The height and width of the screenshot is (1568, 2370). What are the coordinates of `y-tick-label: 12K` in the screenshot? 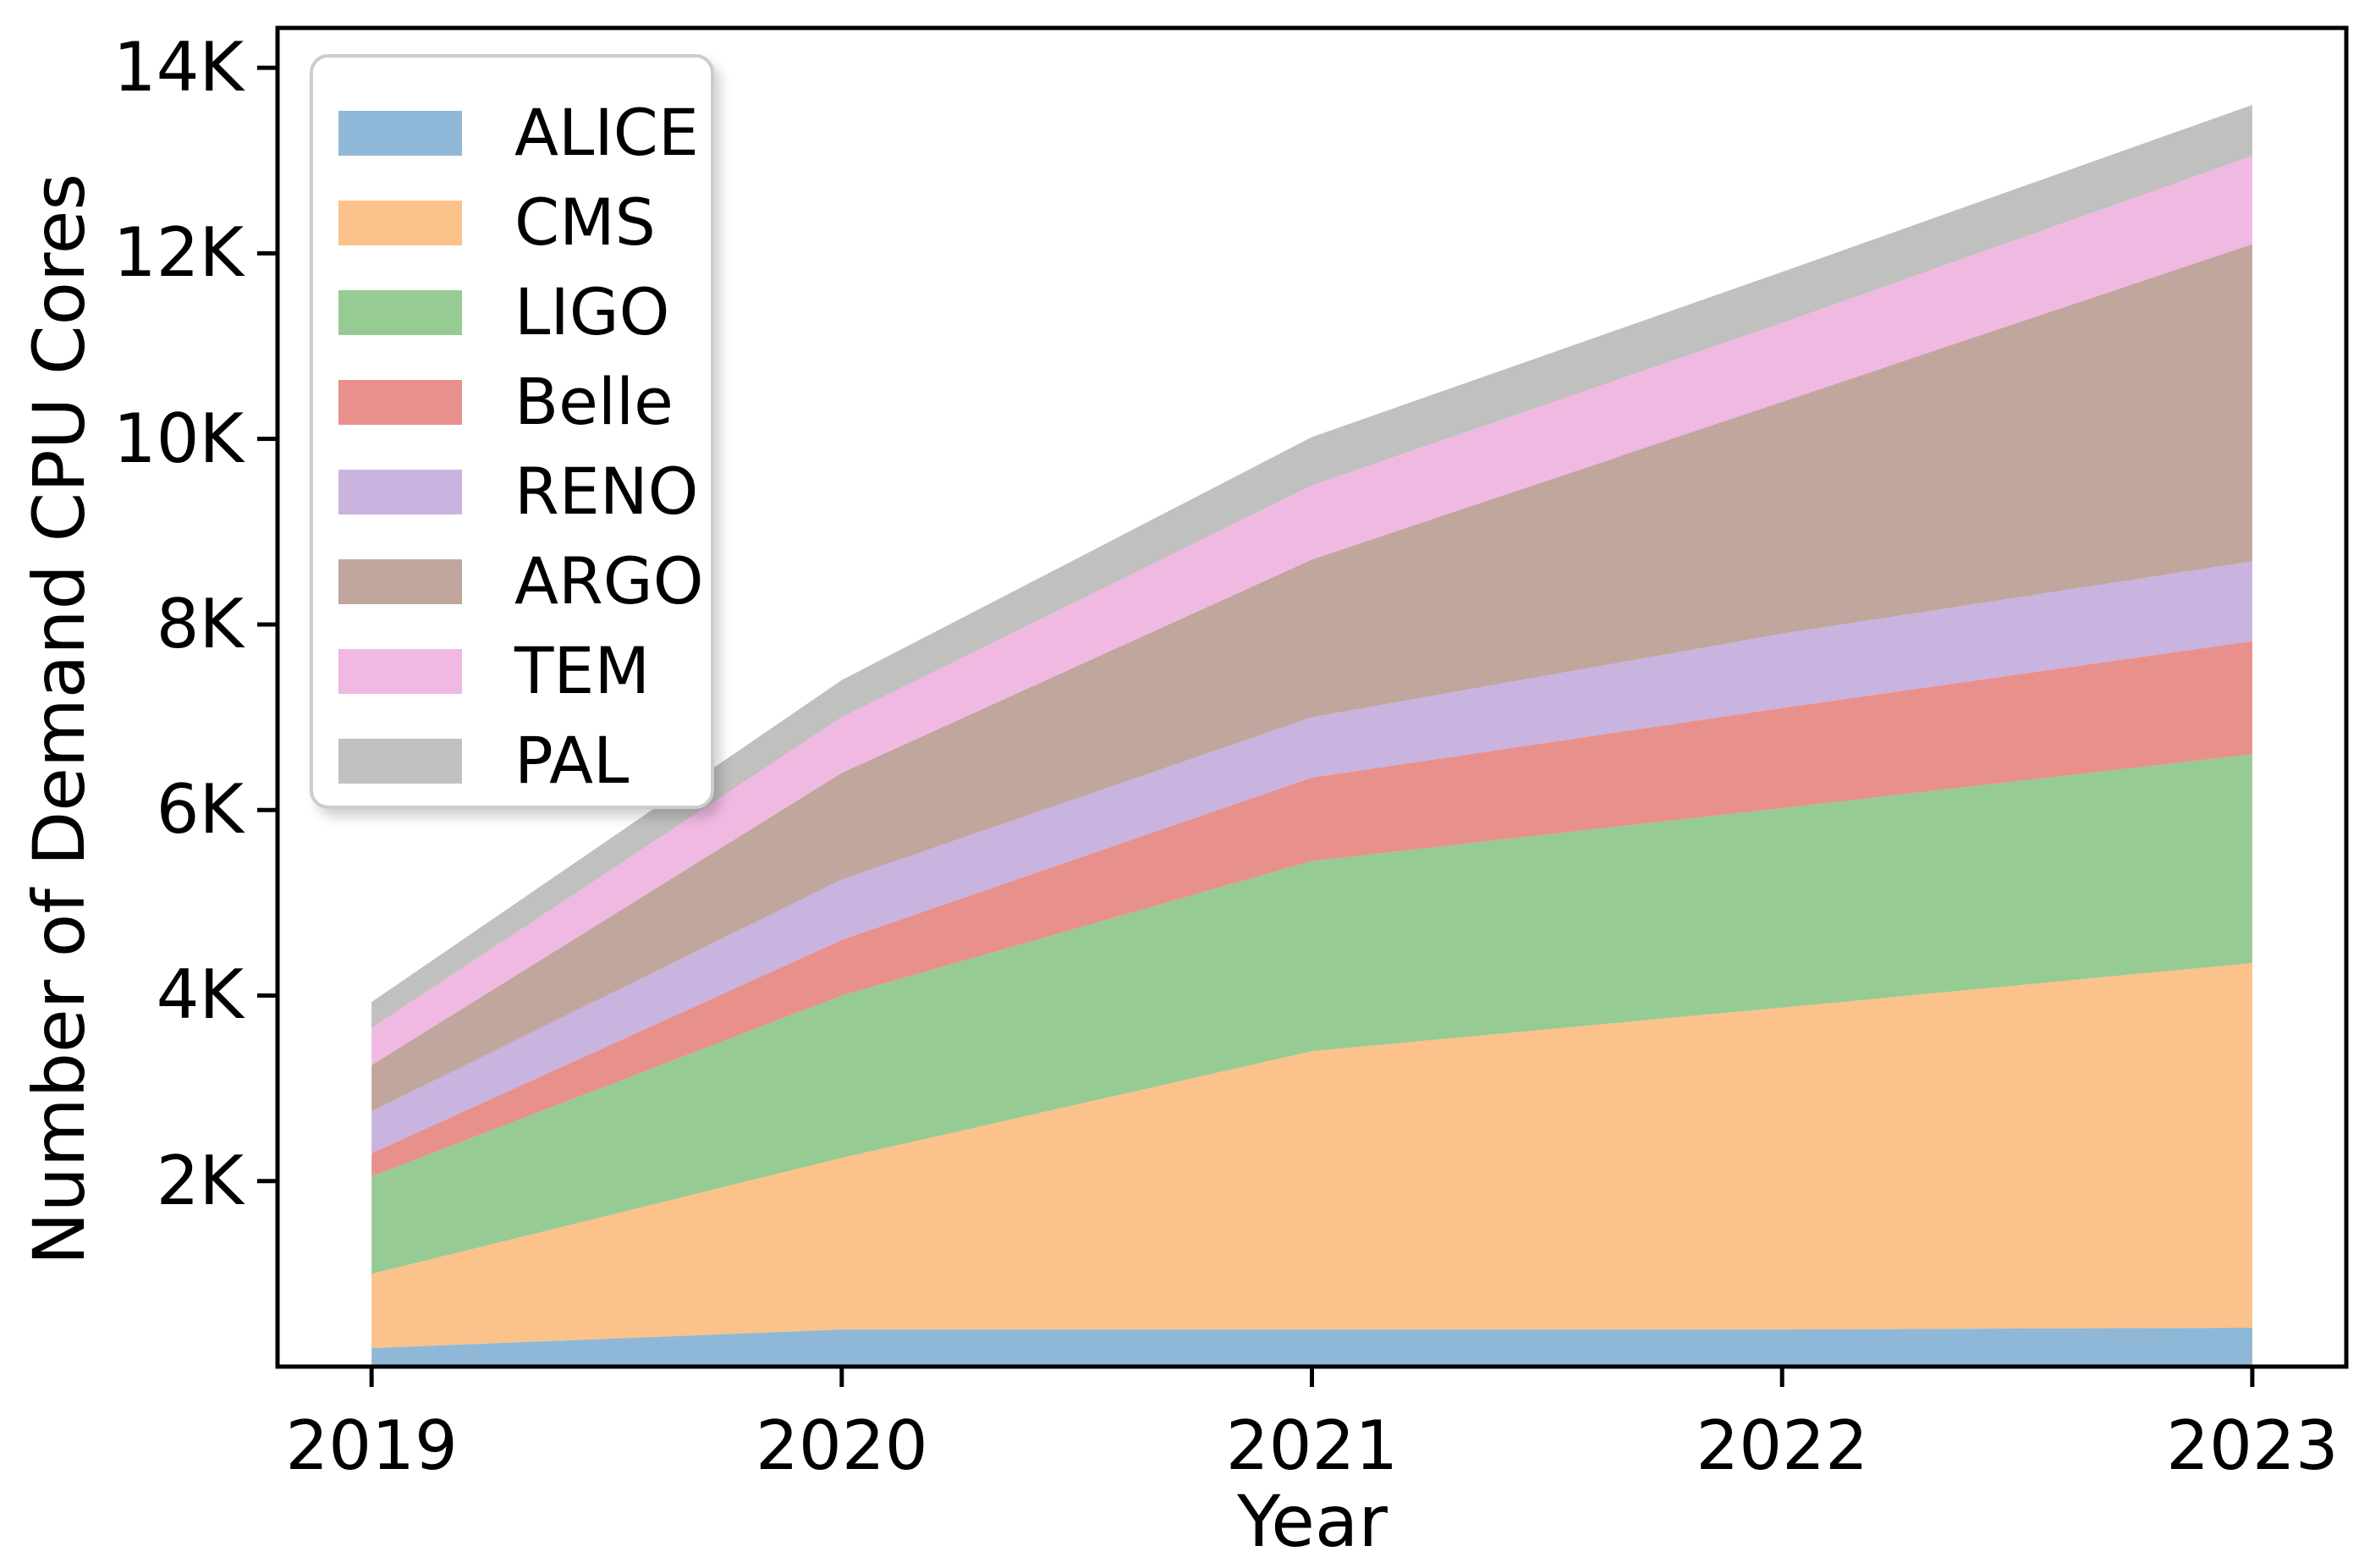 It's located at (178, 253).